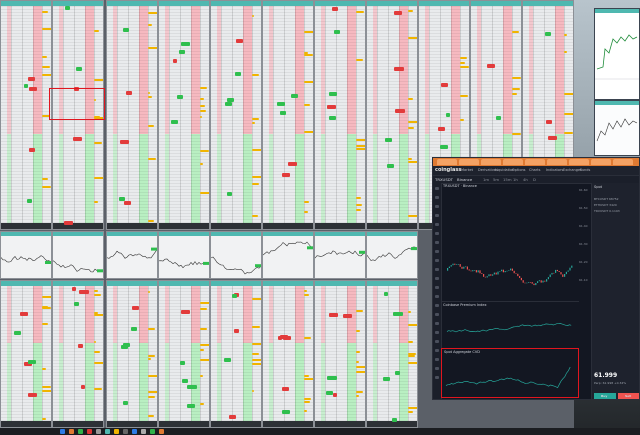  Describe the element at coordinates (505, 170) in the screenshot. I see `coinglass-nav-item: Liquidation` at that location.